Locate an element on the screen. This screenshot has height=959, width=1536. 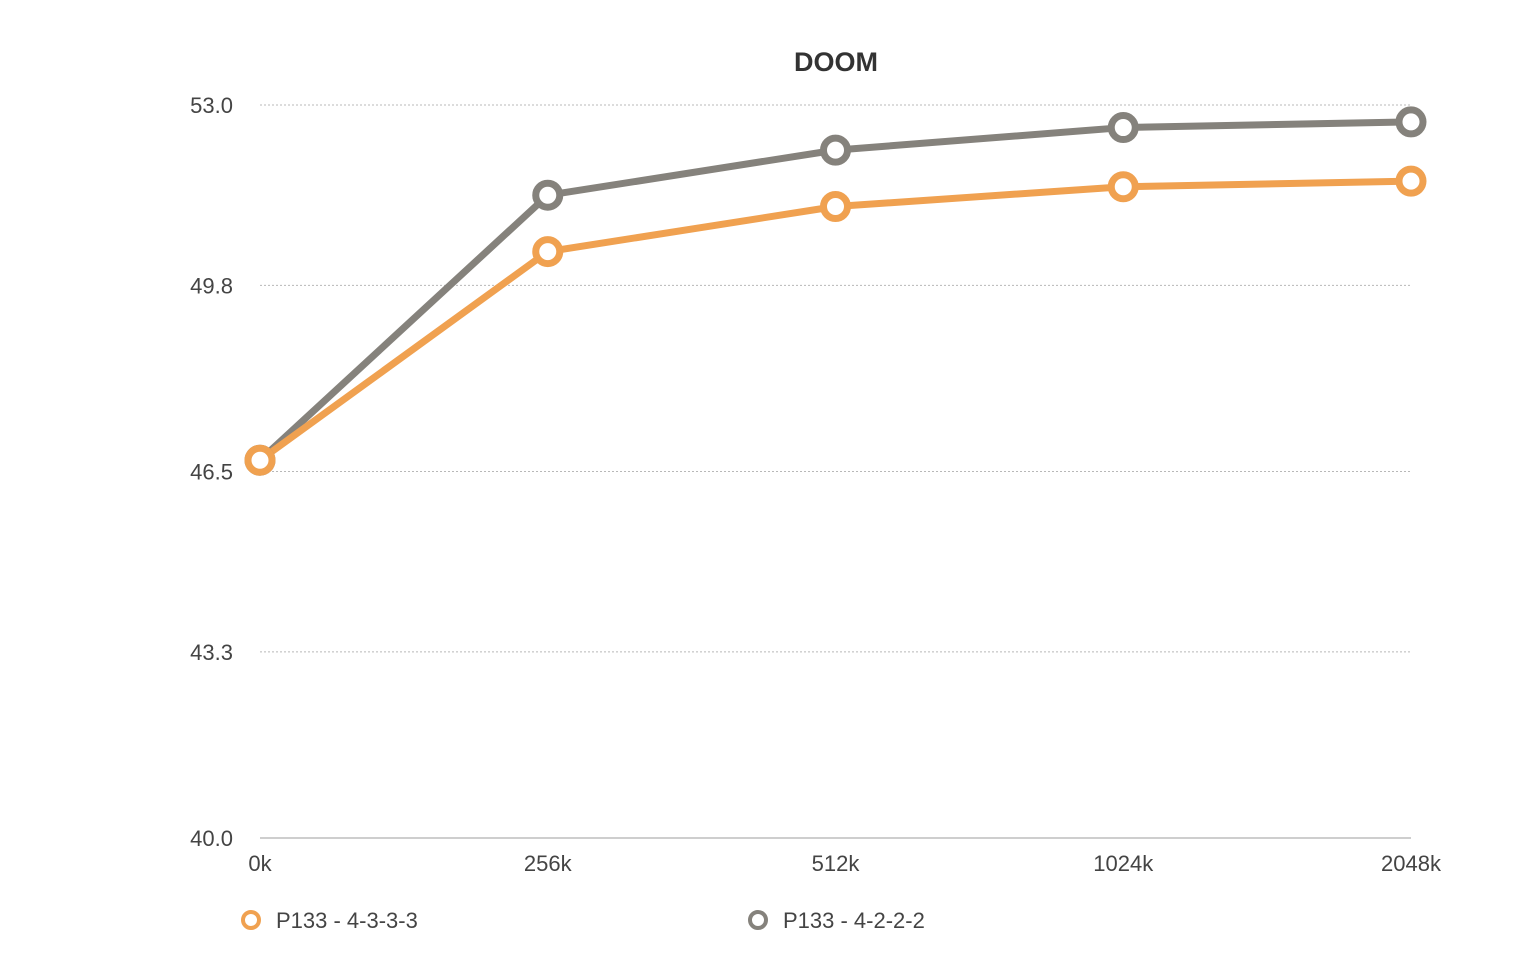
legend-item-2: P133 - 4-2-2-2 is located at coordinates (836, 920).